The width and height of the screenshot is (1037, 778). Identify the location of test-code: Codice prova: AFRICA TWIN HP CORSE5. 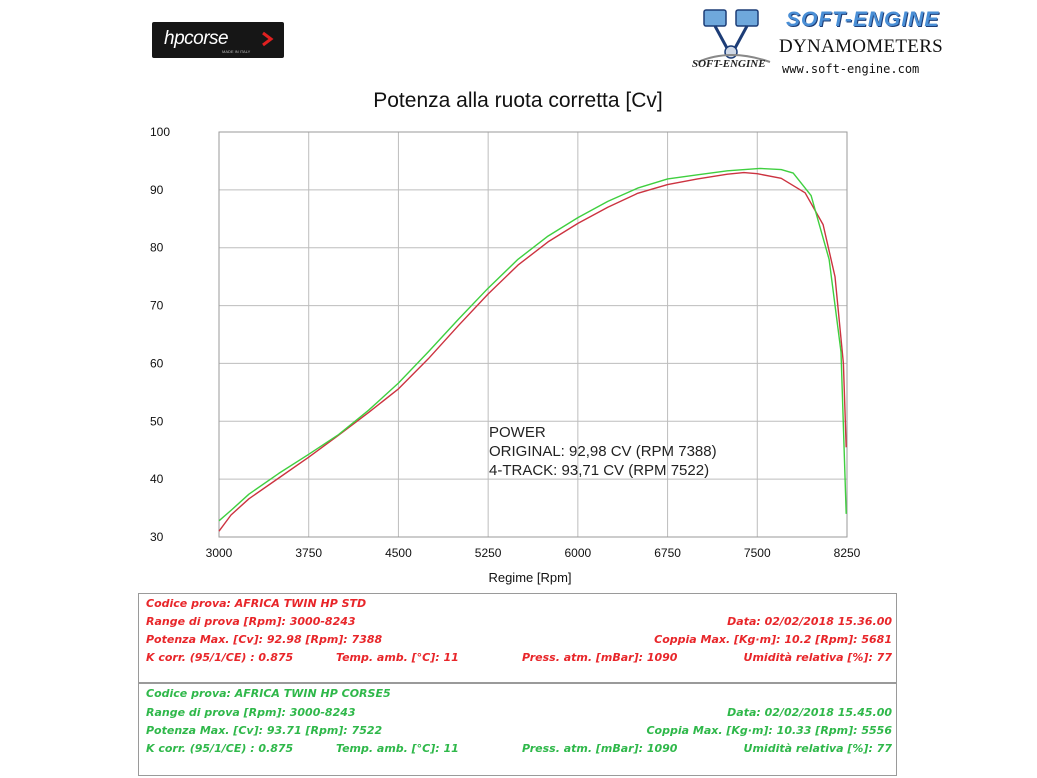
(268, 693).